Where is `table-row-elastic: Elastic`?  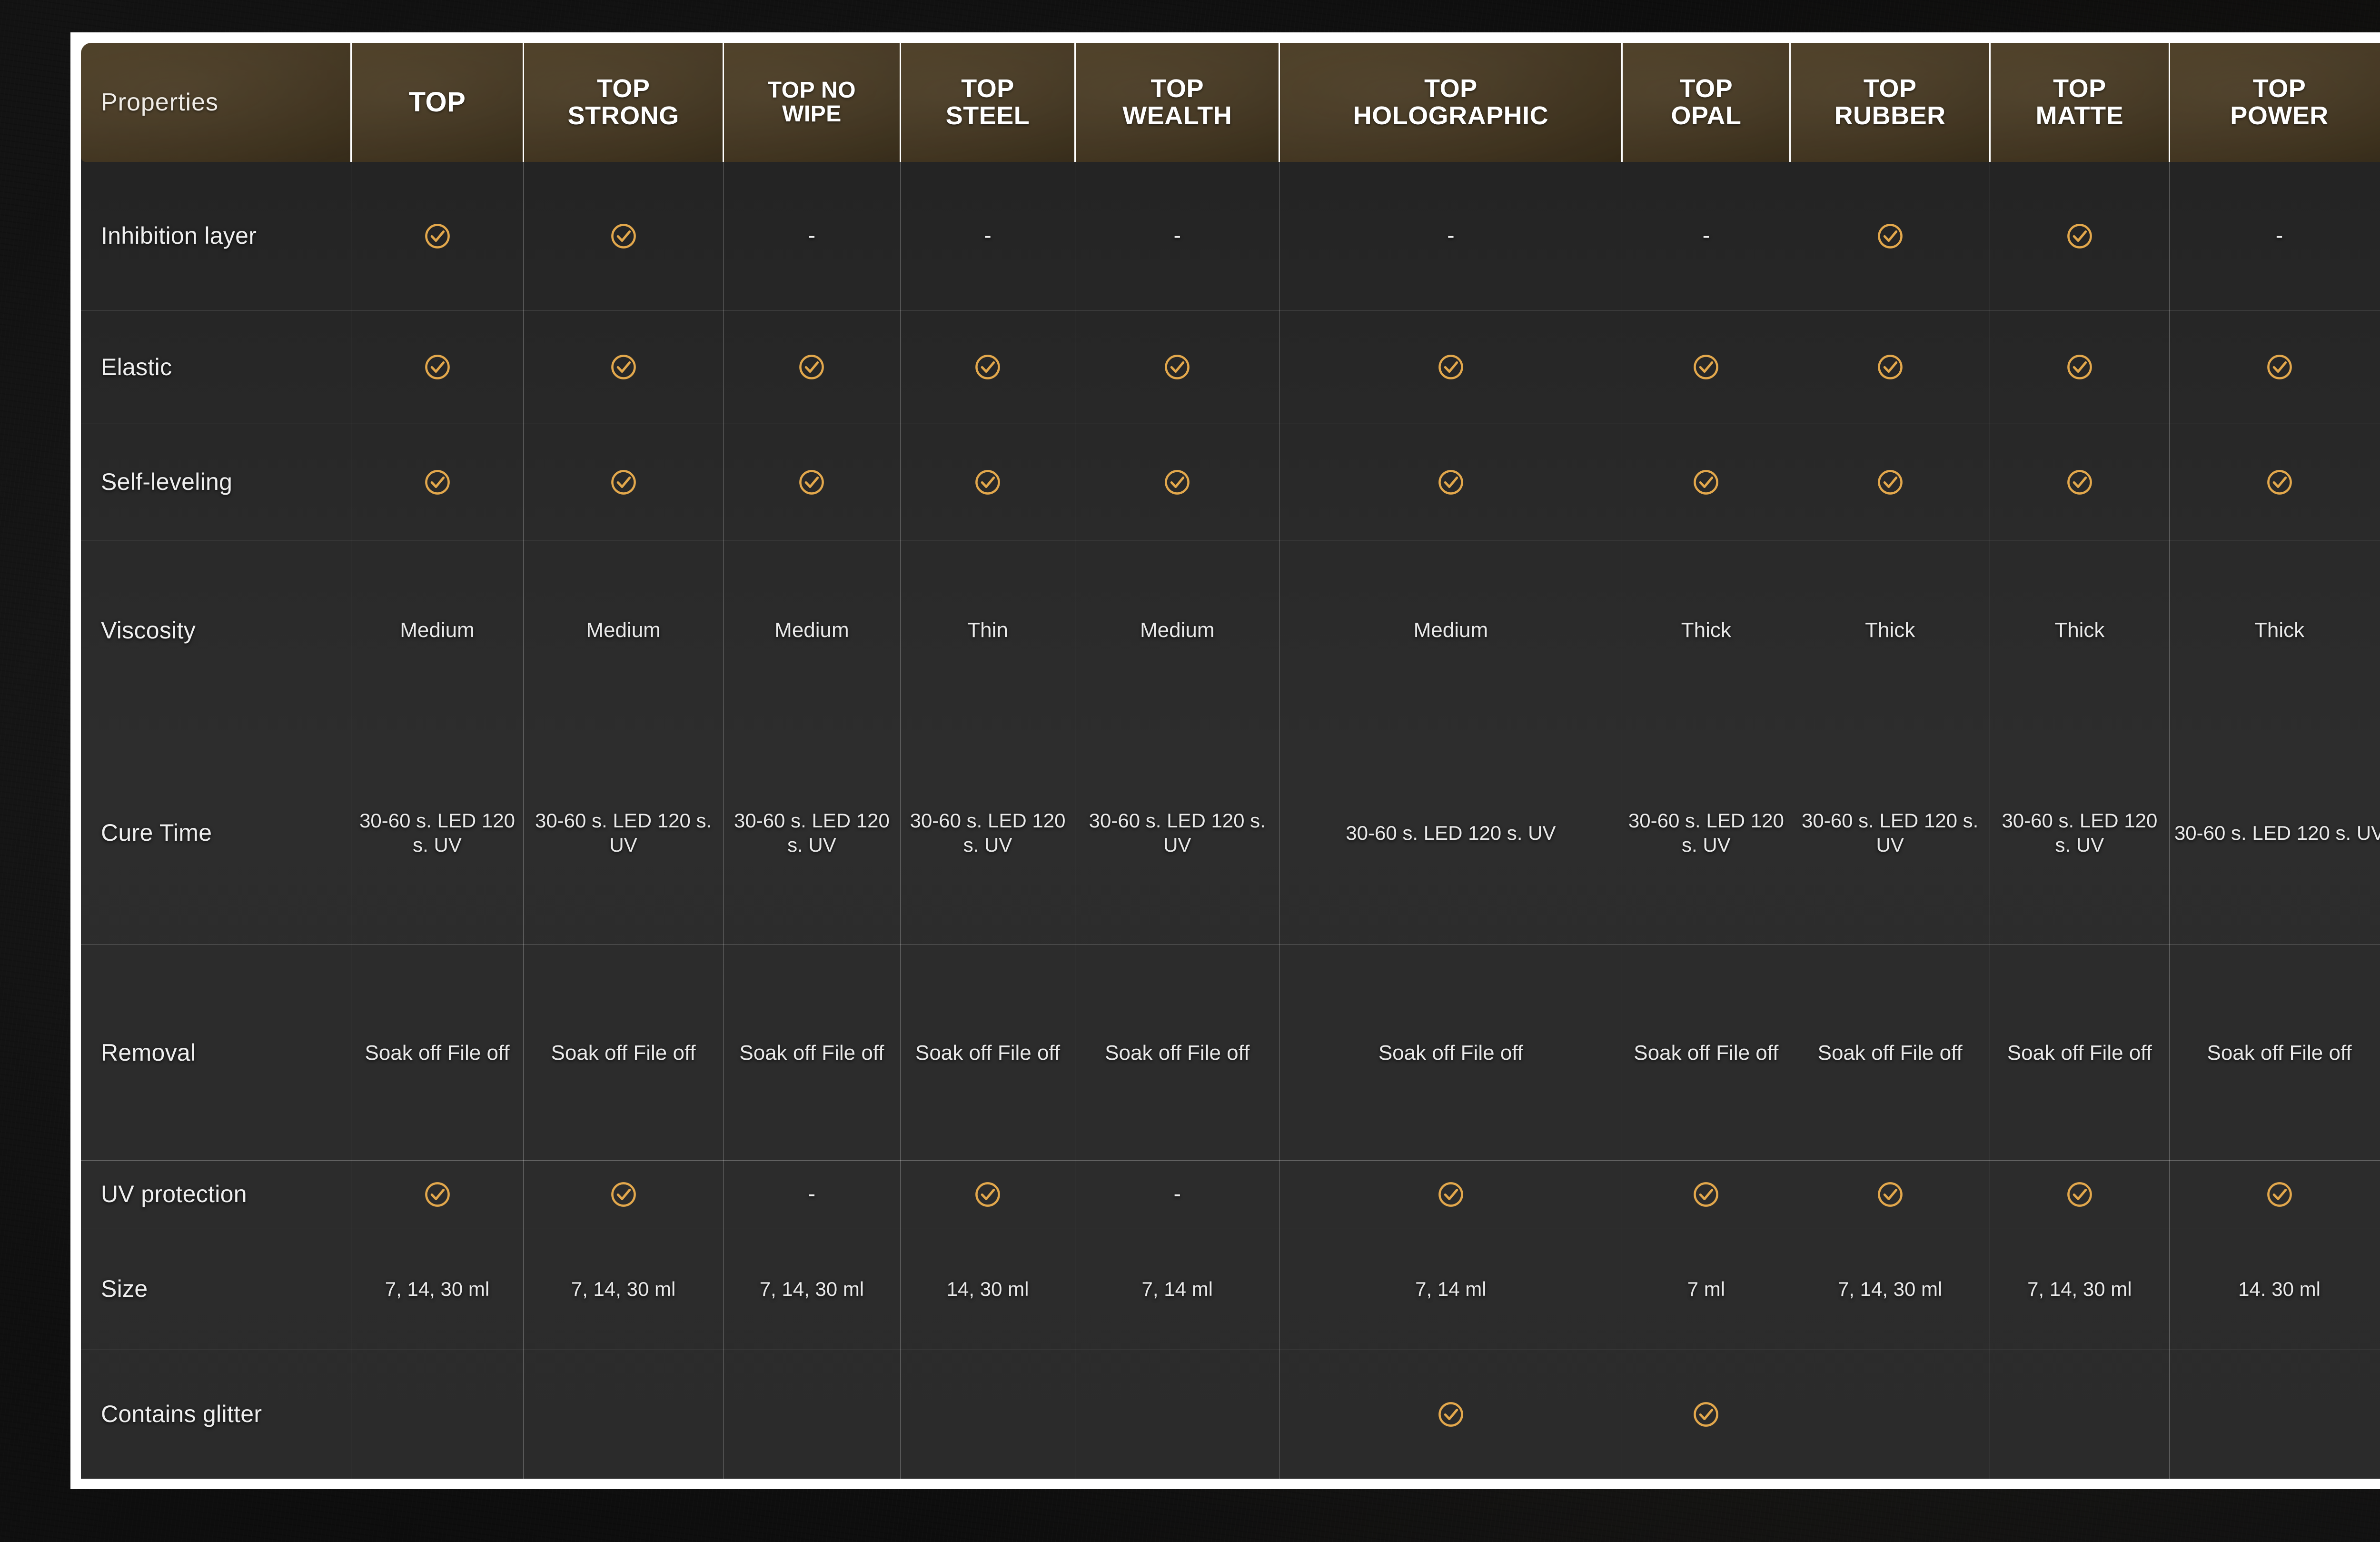
table-row-elastic: Elastic is located at coordinates (1230, 367).